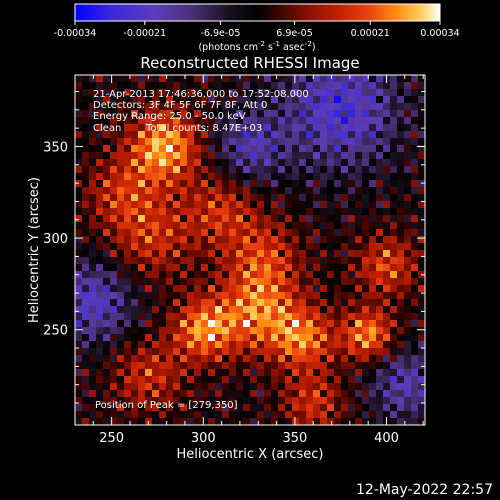 Image resolution: width=500 pixels, height=500 pixels. What do you see at coordinates (201, 94) in the screenshot?
I see `annotation-time-range: 21-Apr-2013 17:46:36.000 to 17:52:08.000` at bounding box center [201, 94].